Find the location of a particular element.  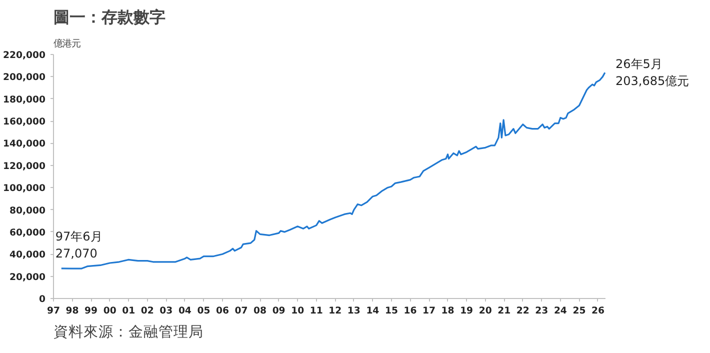

y-tick-label: 0 is located at coordinates (42, 299).